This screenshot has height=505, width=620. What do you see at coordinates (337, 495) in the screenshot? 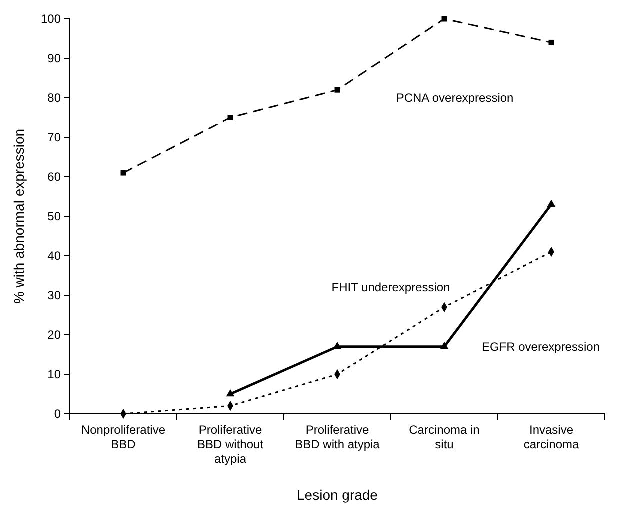
I see `x-axis-title: Lesion grade` at bounding box center [337, 495].